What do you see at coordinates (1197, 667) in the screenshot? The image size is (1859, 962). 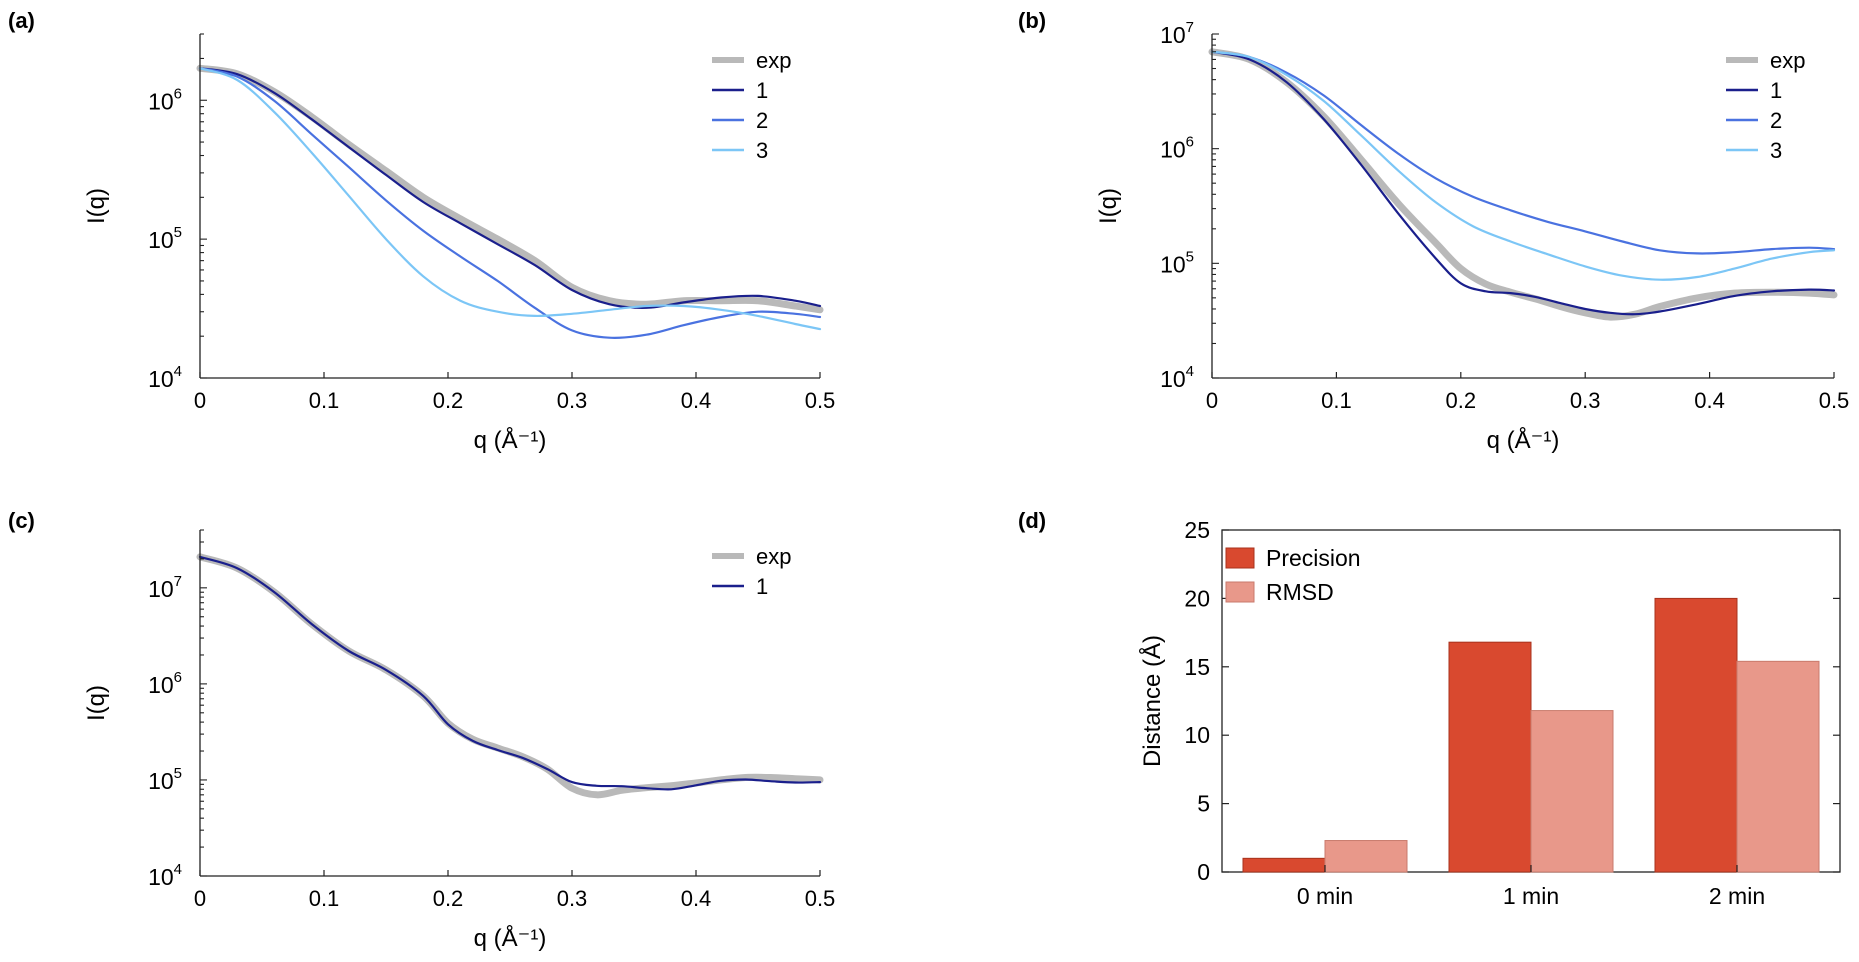 I see `y-tick-label: 15` at bounding box center [1197, 667].